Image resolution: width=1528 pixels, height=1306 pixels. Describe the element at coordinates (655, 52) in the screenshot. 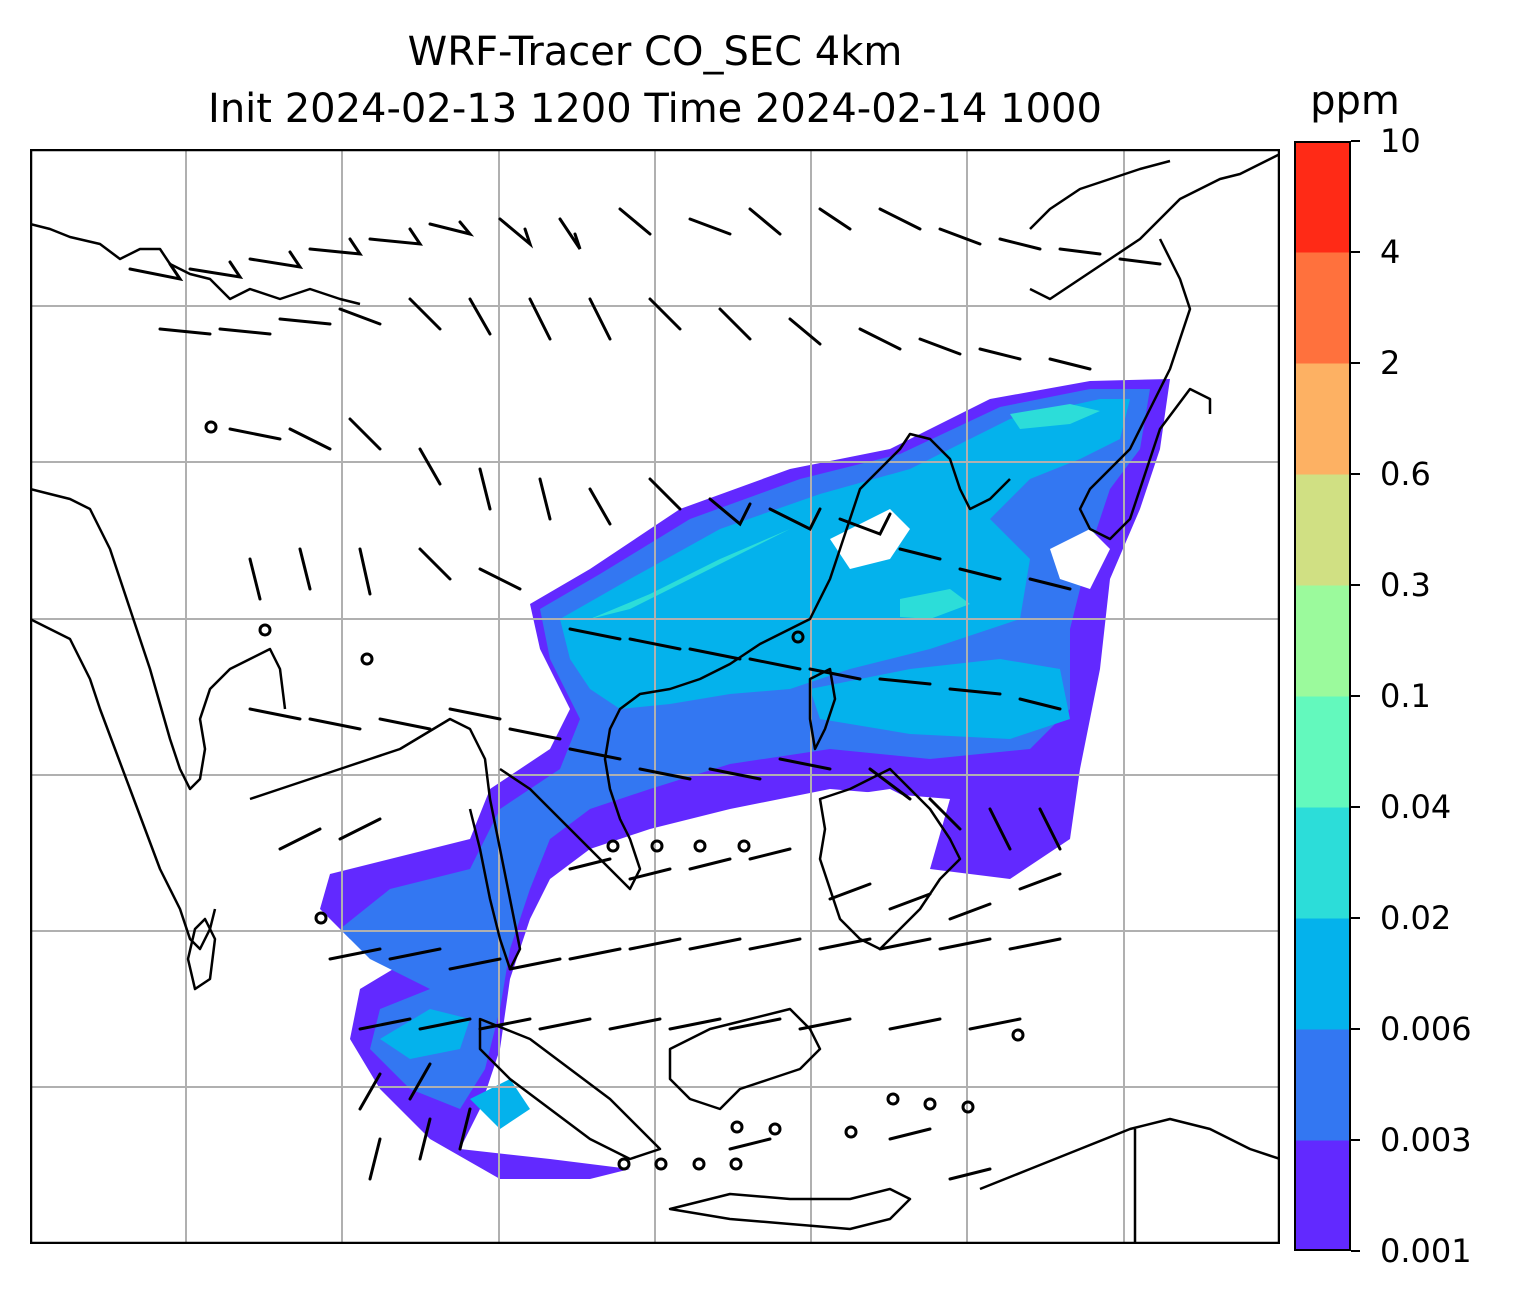

I see `chart-title-line1: WRF-Tracer CO_SEC 4km` at that location.